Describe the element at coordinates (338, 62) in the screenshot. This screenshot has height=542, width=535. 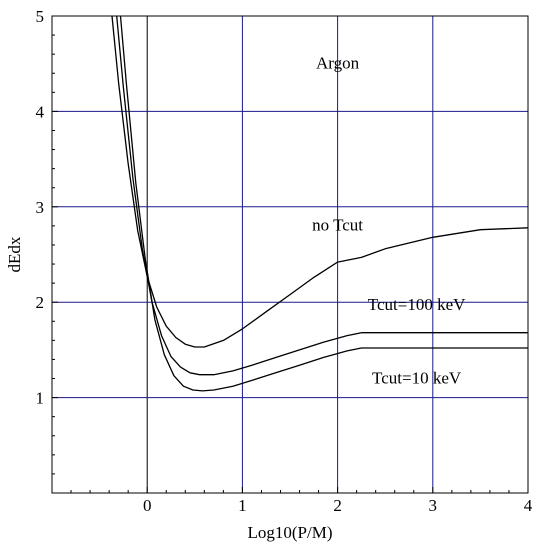
I see `annotation-label: Argon` at that location.